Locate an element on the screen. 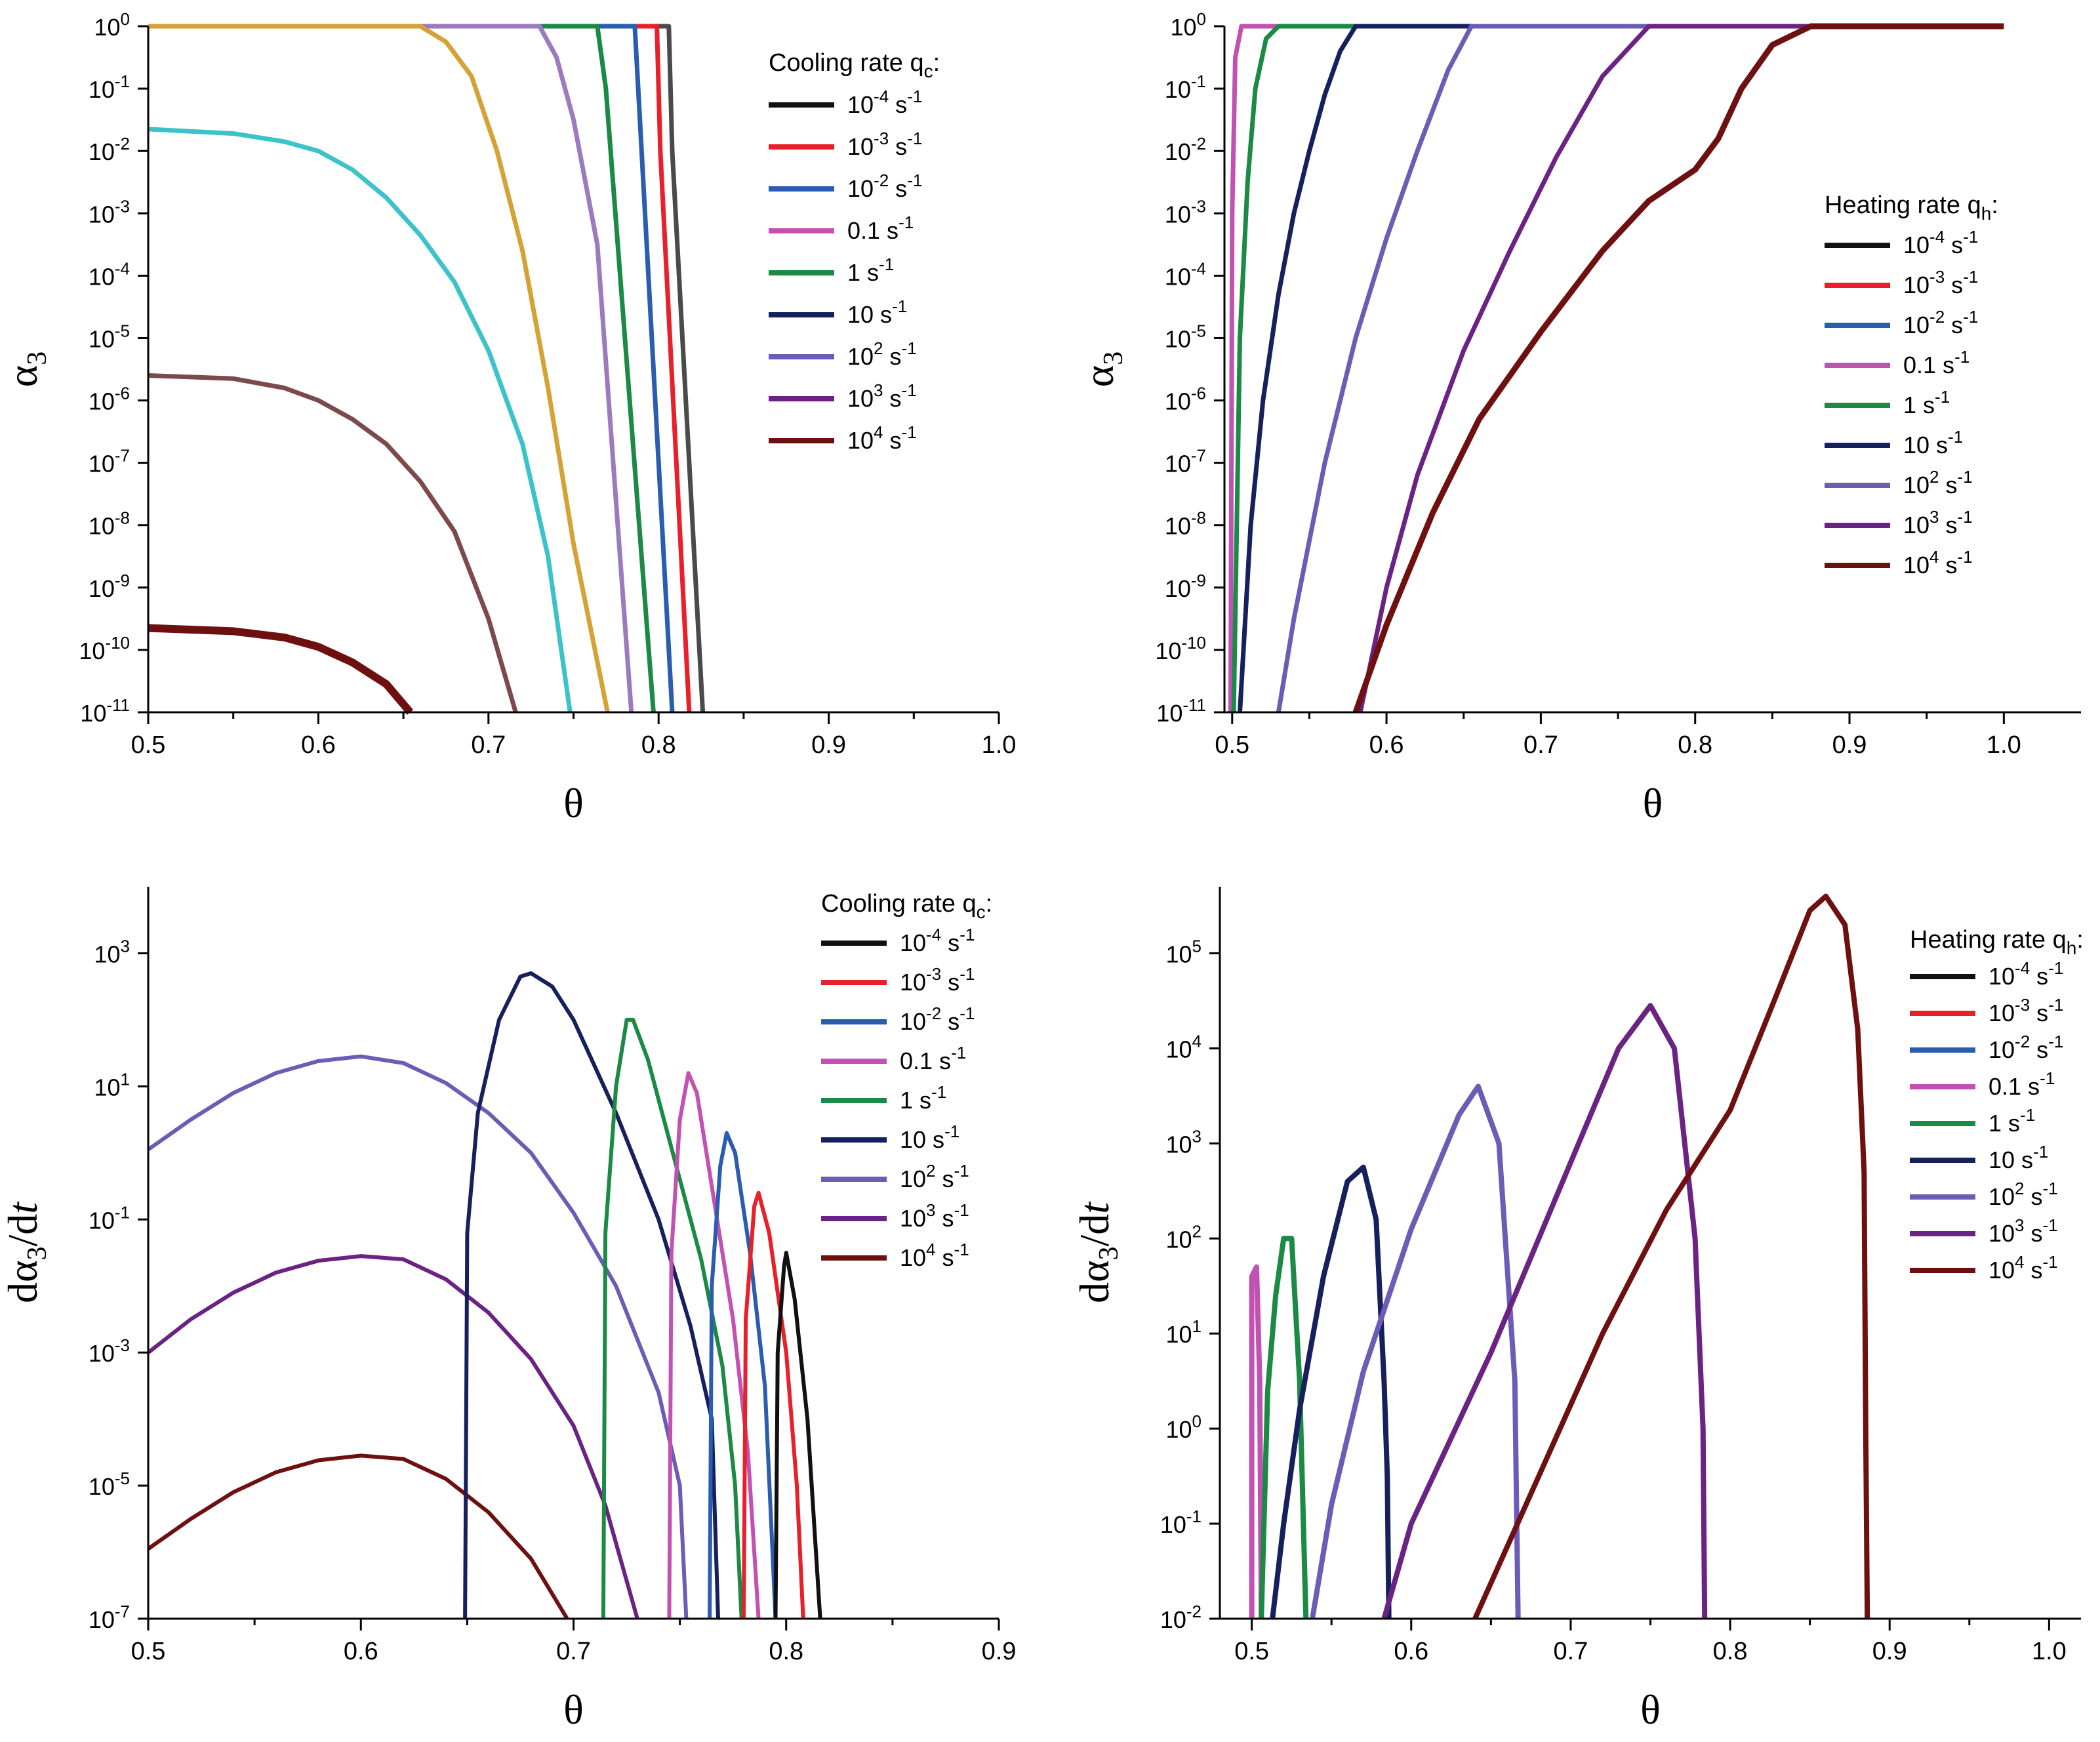 The width and height of the screenshot is (2100, 1742). series-line-gray is located at coordinates (427, 368).